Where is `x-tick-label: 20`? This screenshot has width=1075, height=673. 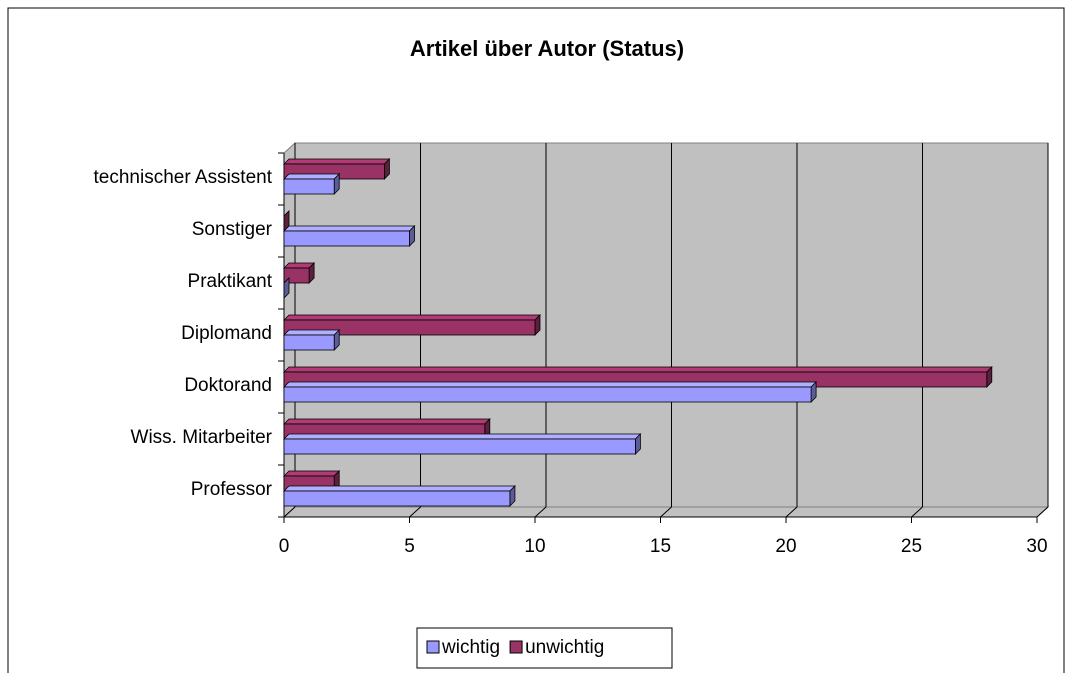 x-tick-label: 20 is located at coordinates (785, 546).